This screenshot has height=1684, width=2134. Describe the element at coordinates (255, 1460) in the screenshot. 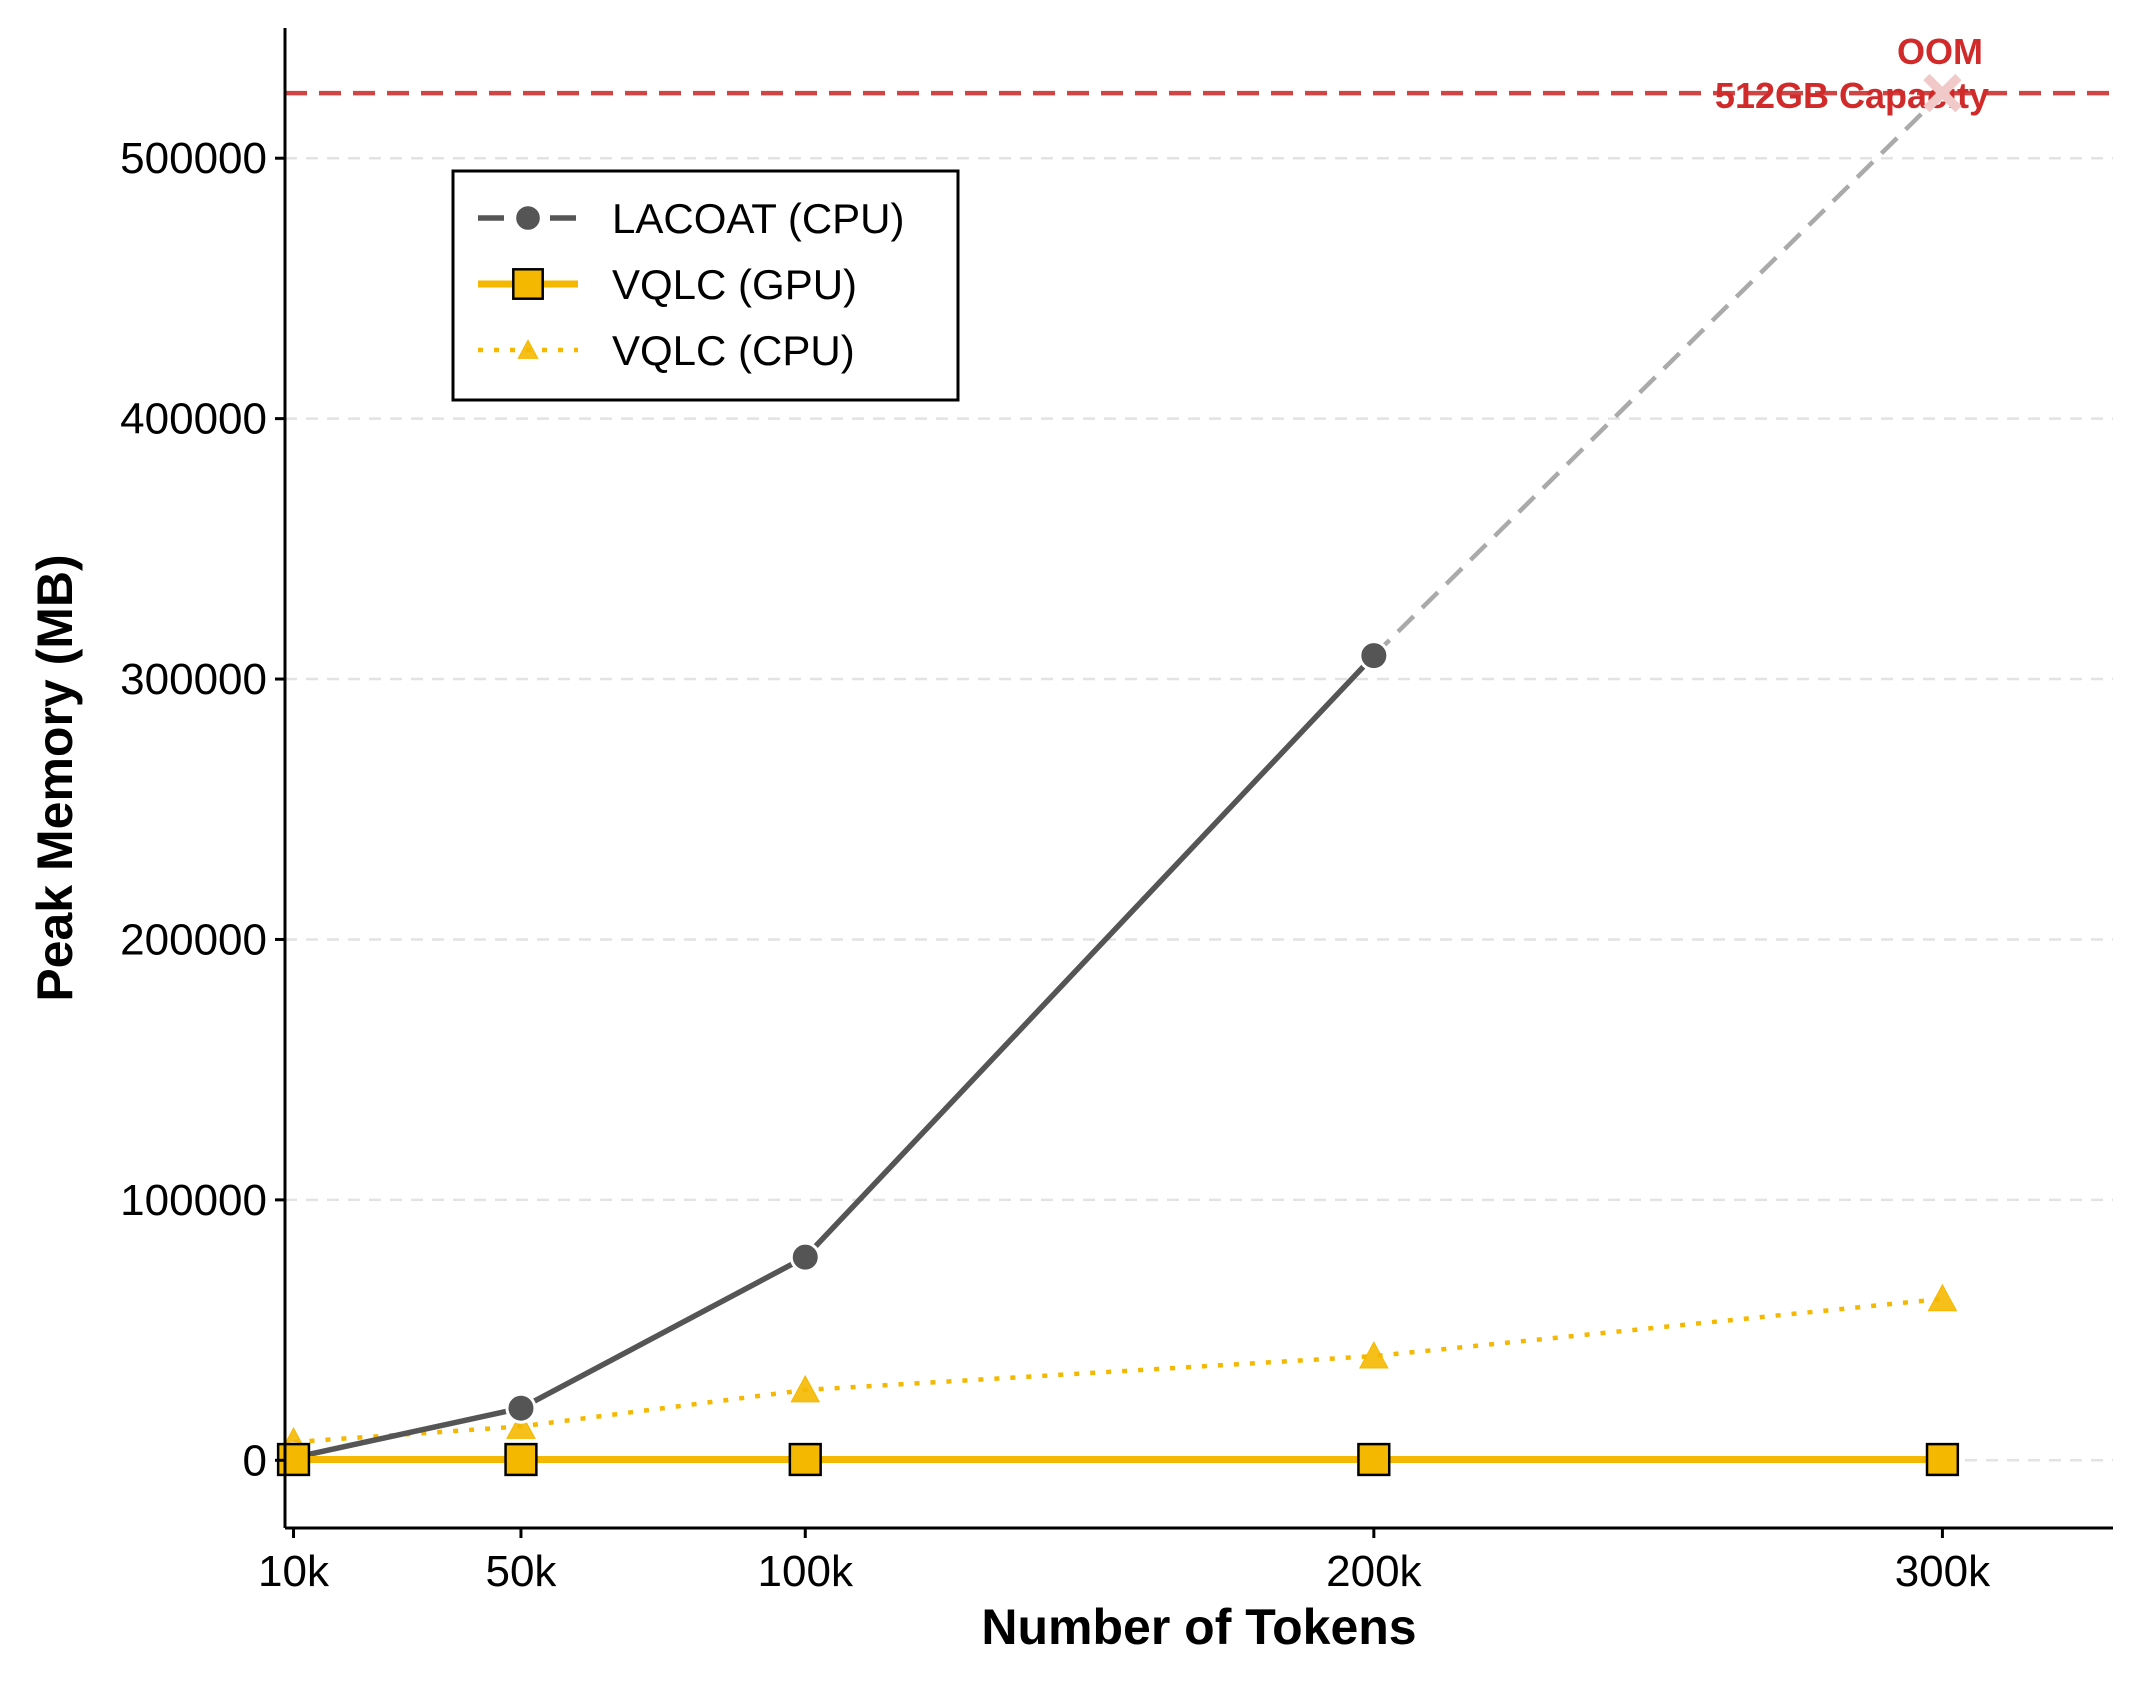

I see `y-tick-label: 0` at that location.